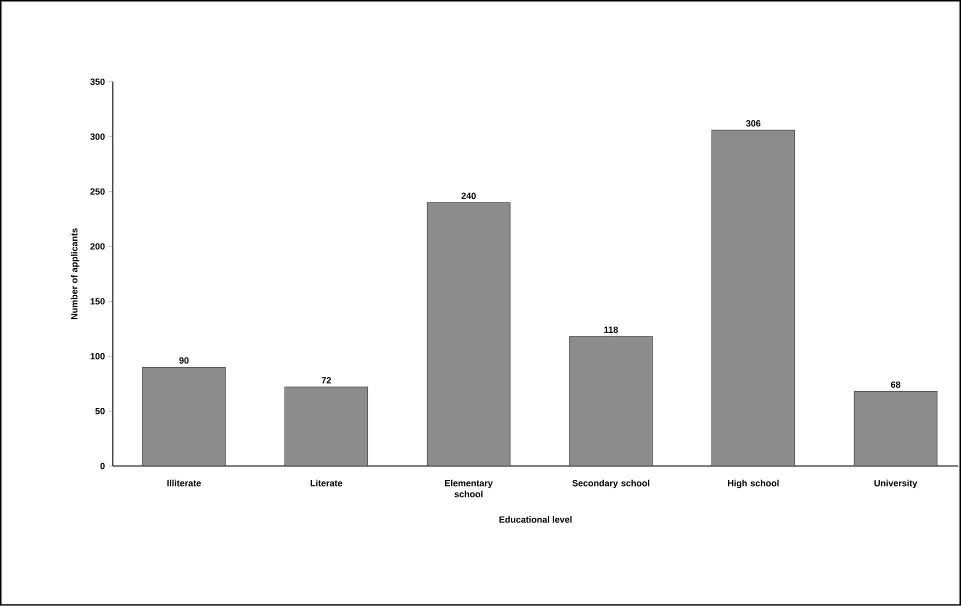  Describe the element at coordinates (184, 483) in the screenshot. I see `x-tick-label: Illiterate` at that location.